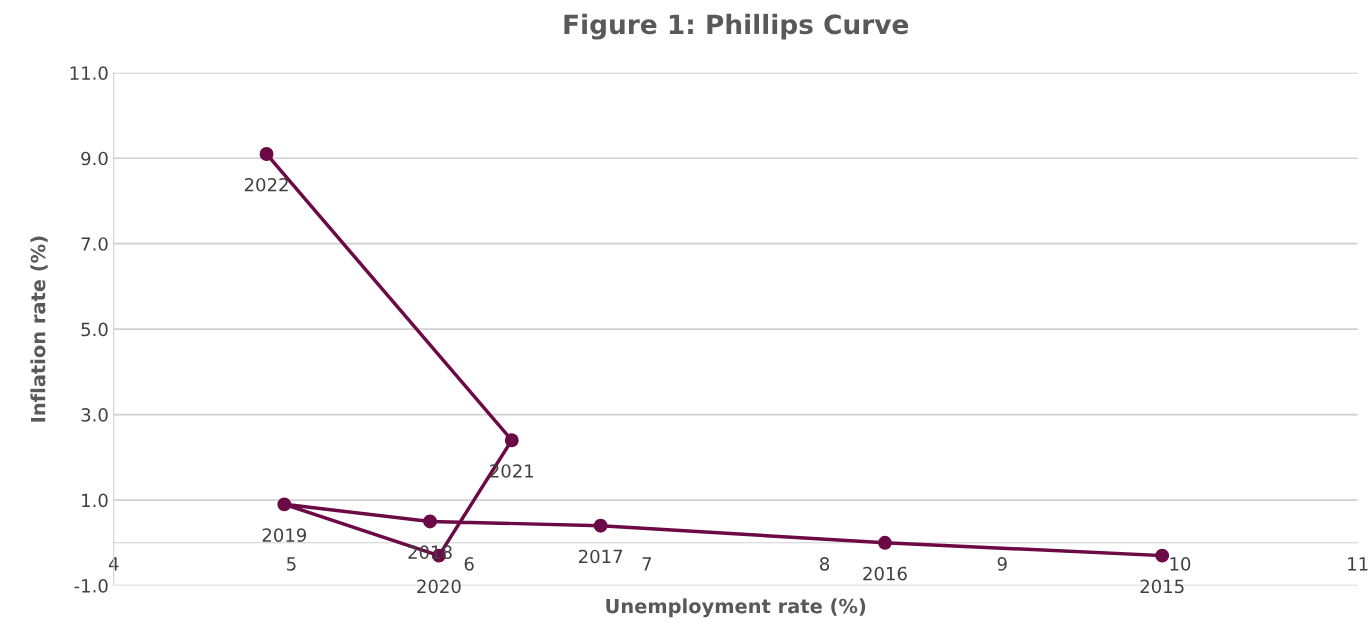 The height and width of the screenshot is (633, 1370). I want to click on annotation: 2016, so click(885, 573).